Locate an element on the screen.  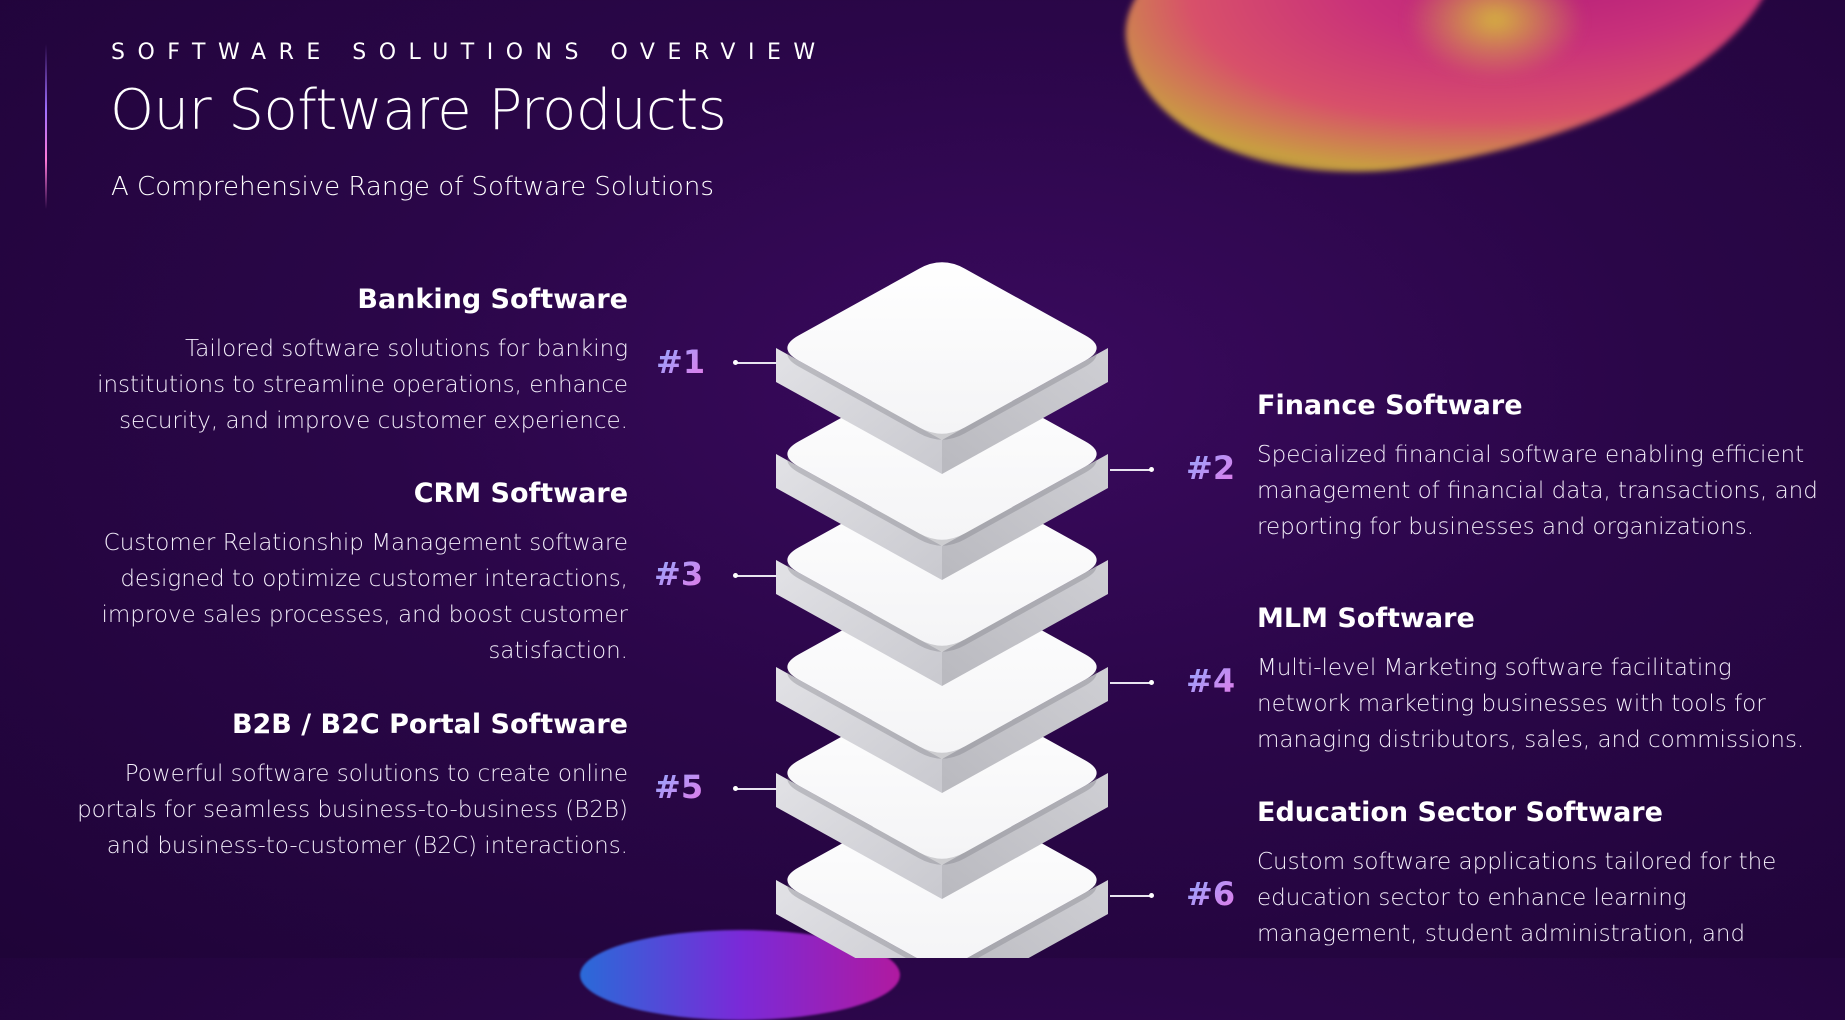
product-title: Banking Software is located at coordinates (492, 299).